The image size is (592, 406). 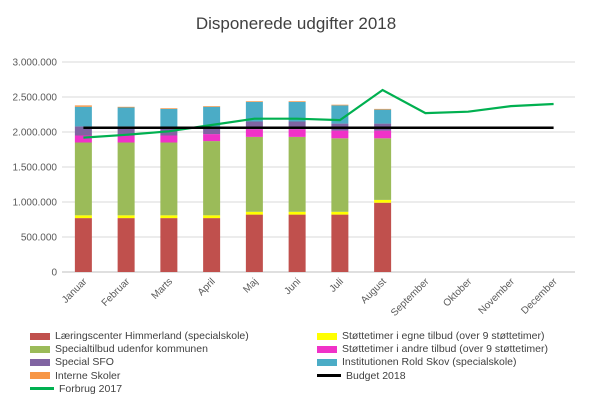 What do you see at coordinates (35, 98) in the screenshot?
I see `y-tick-label: 2.500.000` at bounding box center [35, 98].